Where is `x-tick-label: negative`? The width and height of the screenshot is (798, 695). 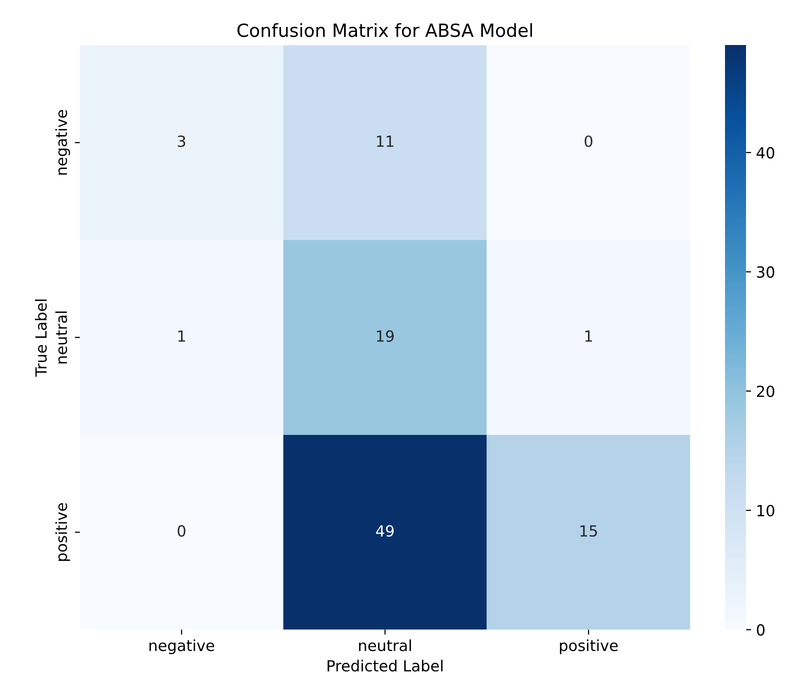
x-tick-label: negative is located at coordinates (182, 646).